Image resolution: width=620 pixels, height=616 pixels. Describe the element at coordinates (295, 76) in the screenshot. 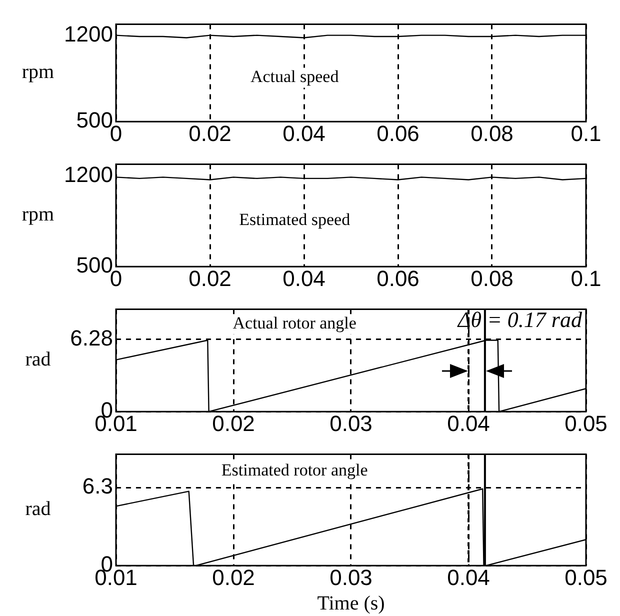

I see `annotation: Actual speed` at that location.